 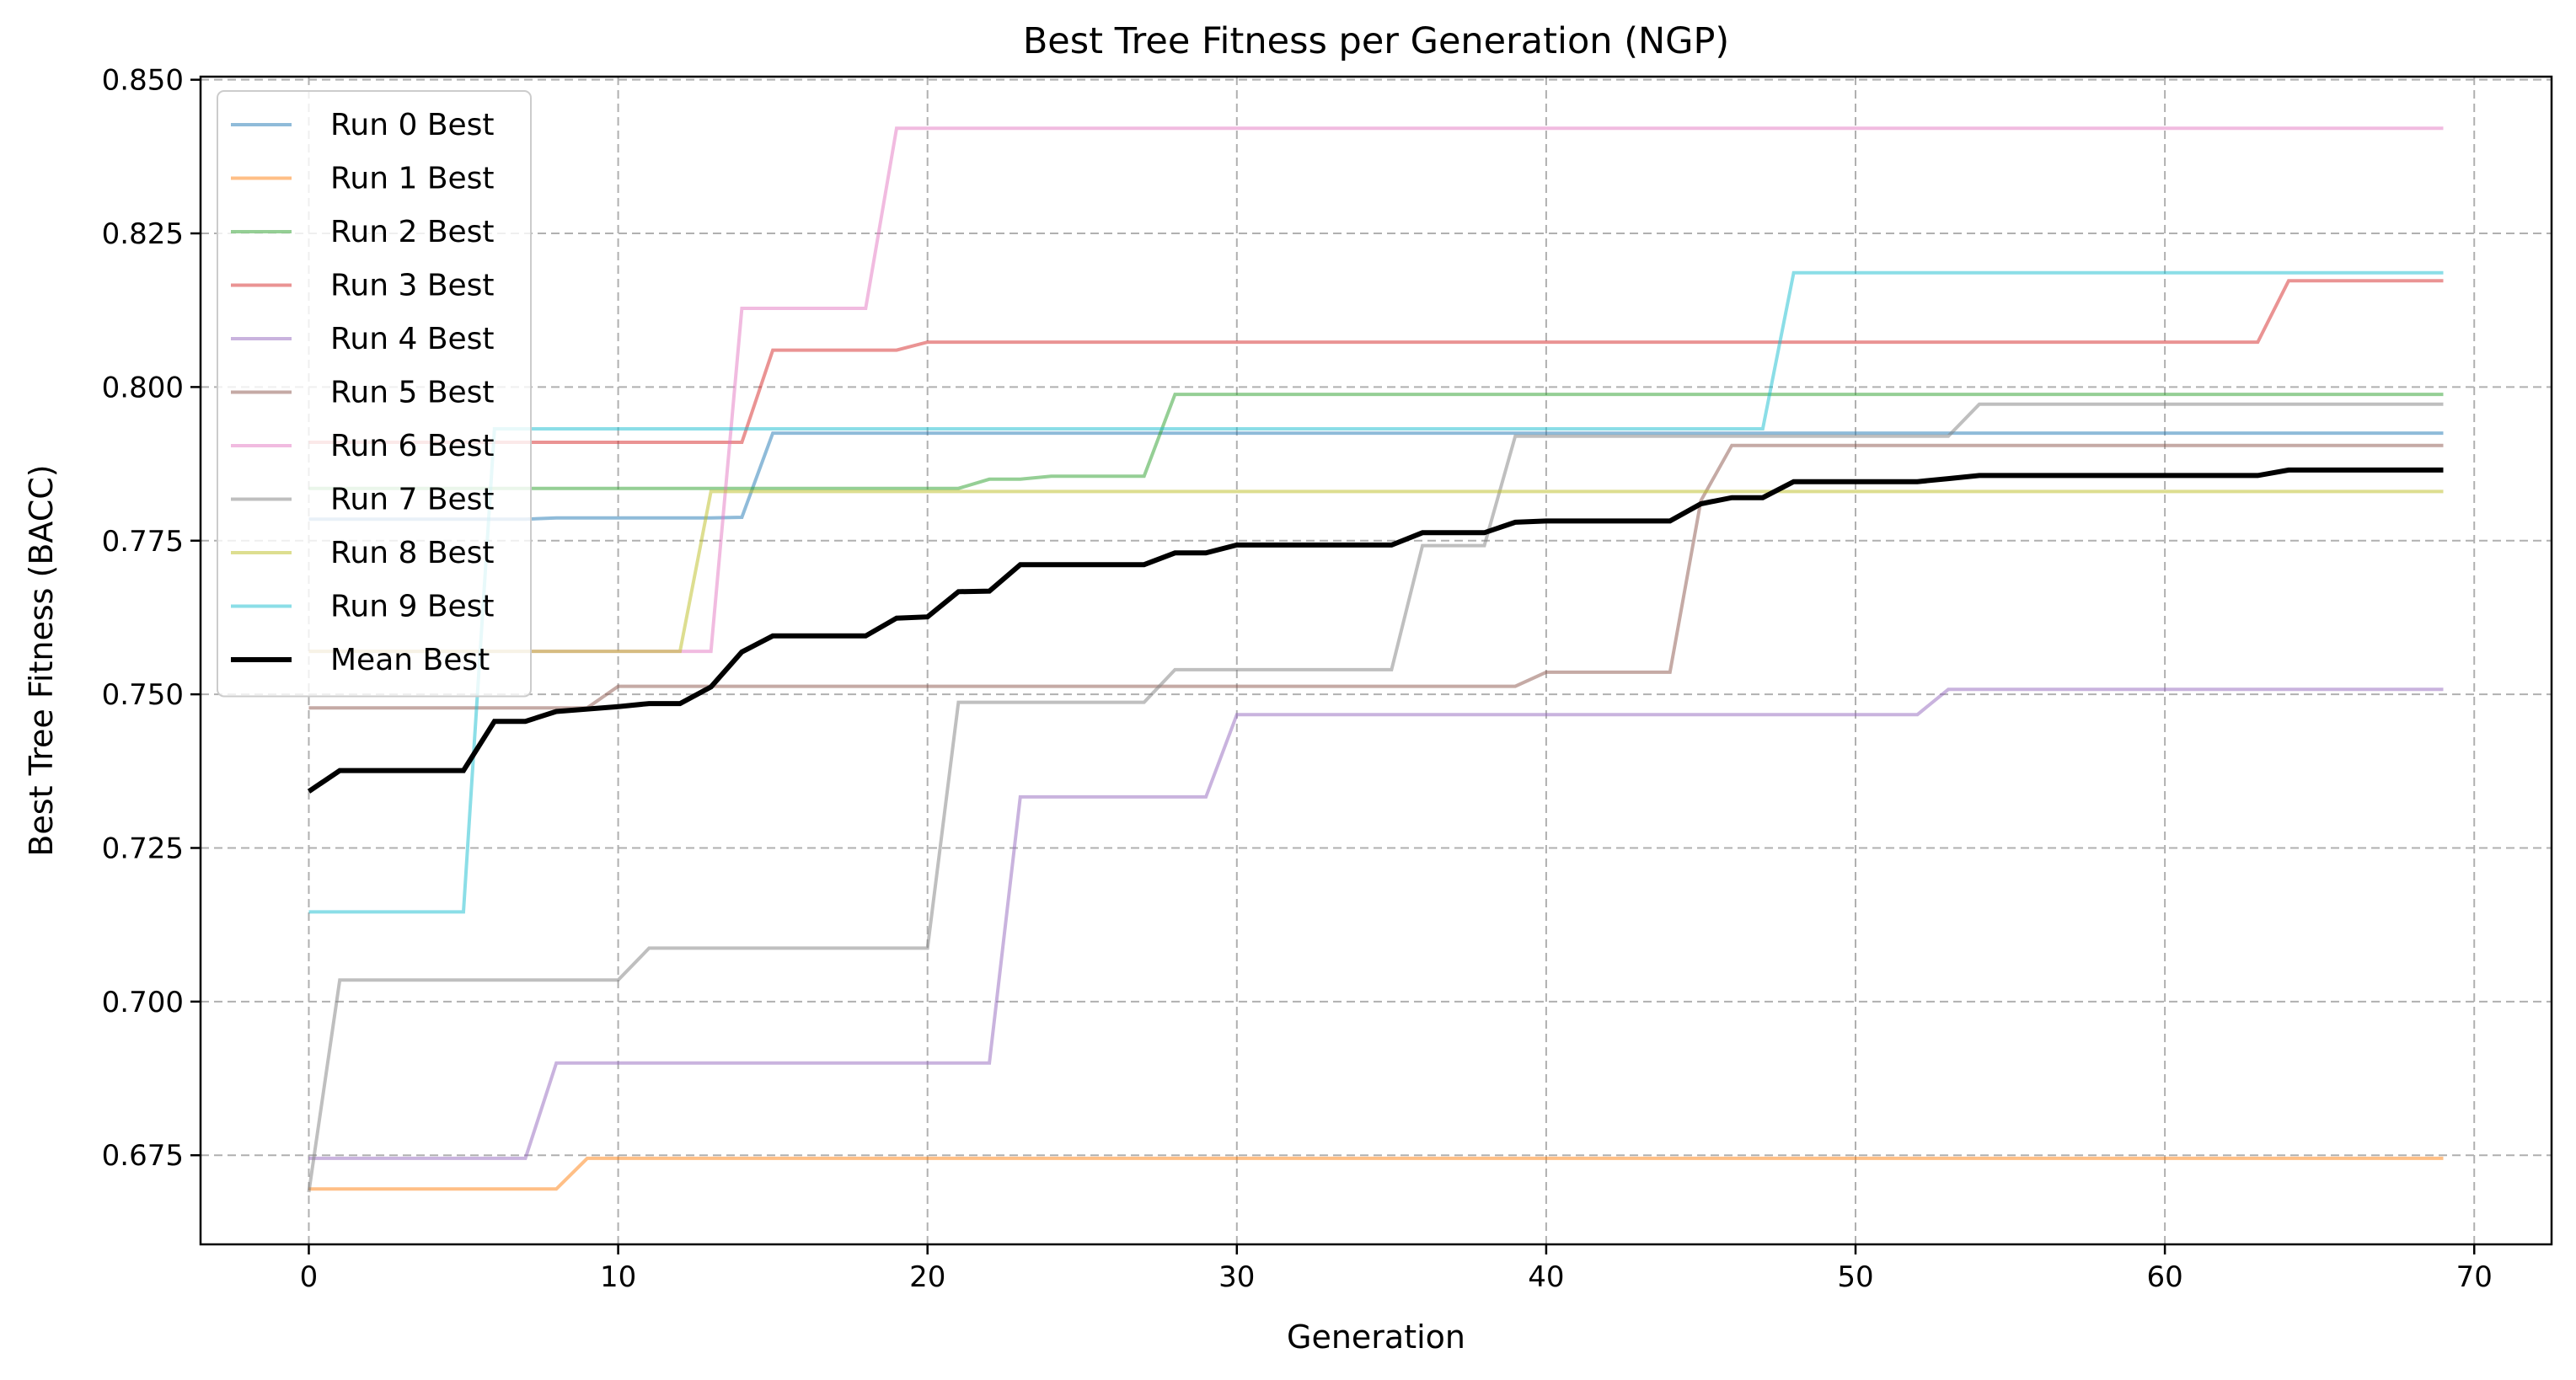 What do you see at coordinates (412, 339) in the screenshot?
I see `legend-label: Run 4 Best` at bounding box center [412, 339].